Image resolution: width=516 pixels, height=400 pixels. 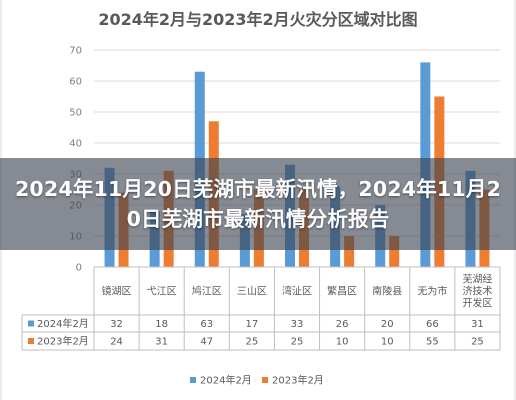 What do you see at coordinates (116, 324) in the screenshot?
I see `table-value: 32` at bounding box center [116, 324].